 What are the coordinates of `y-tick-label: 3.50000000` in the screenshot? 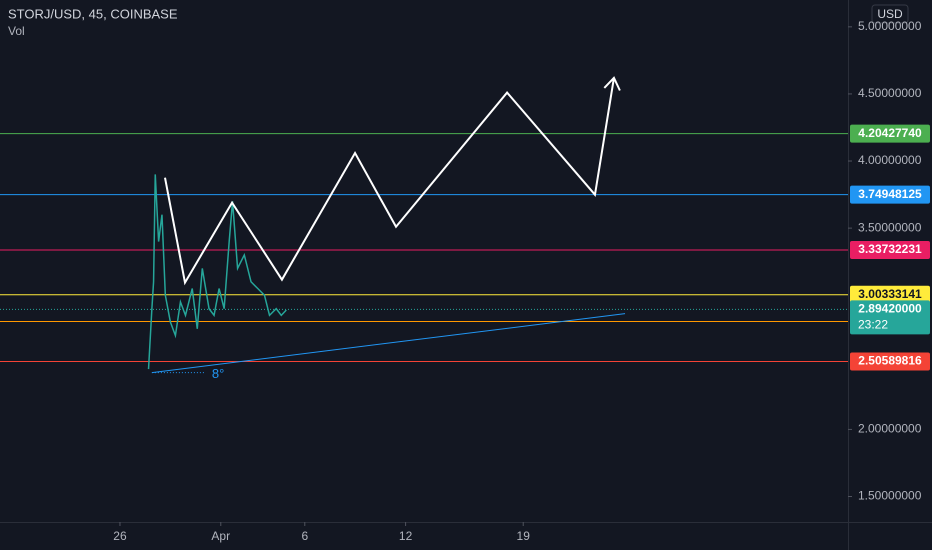 It's located at (890, 227).